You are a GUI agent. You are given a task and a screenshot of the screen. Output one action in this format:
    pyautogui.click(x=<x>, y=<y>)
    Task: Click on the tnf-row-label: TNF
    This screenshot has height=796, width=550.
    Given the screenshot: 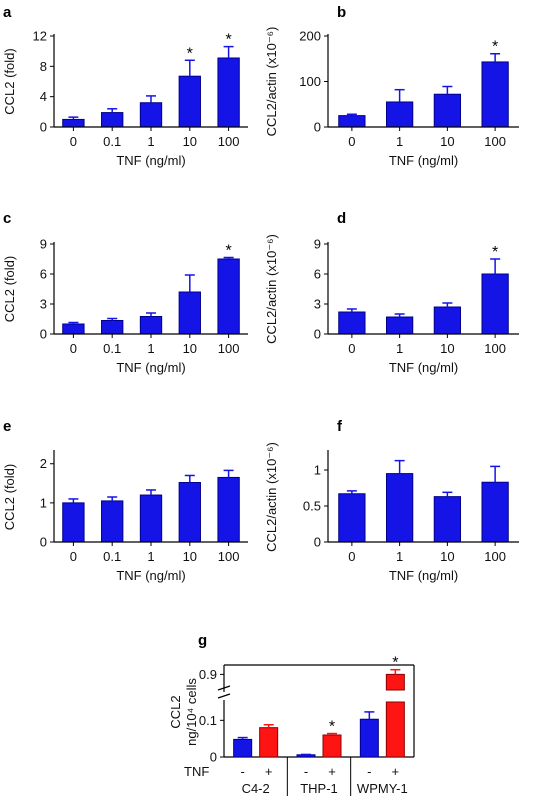 What is the action you would take?
    pyautogui.click(x=196, y=771)
    